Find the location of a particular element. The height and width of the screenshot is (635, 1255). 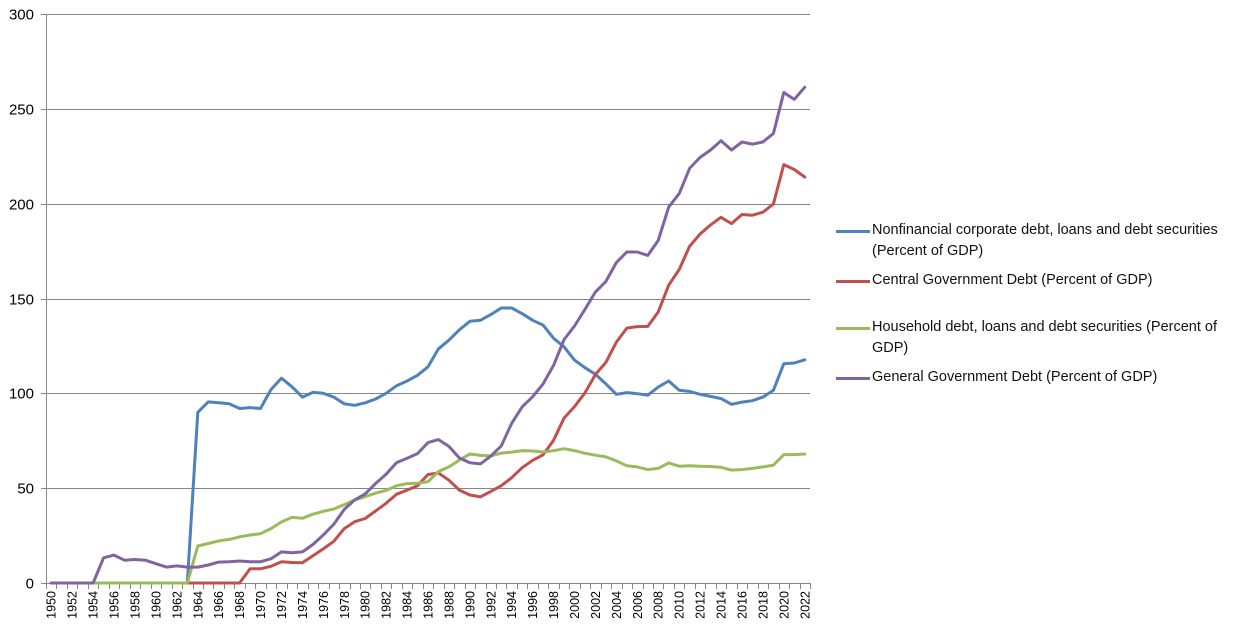

x-tick-label: 1970 is located at coordinates (261, 605).